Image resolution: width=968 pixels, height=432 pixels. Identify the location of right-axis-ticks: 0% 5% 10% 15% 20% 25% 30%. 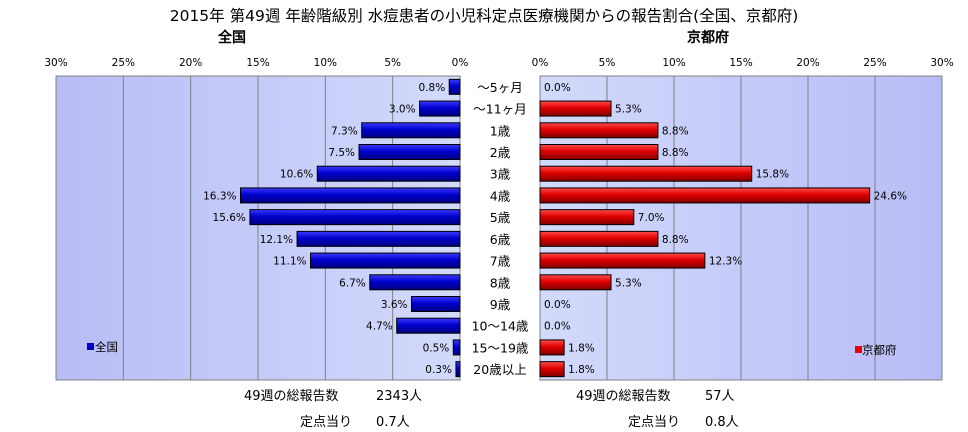
(743, 63).